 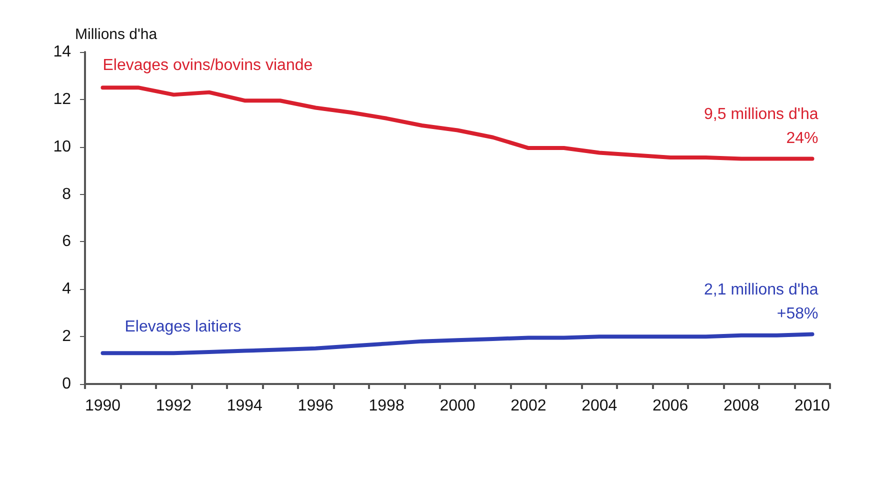 What do you see at coordinates (386, 406) in the screenshot?
I see `x-tick-label: 1998` at bounding box center [386, 406].